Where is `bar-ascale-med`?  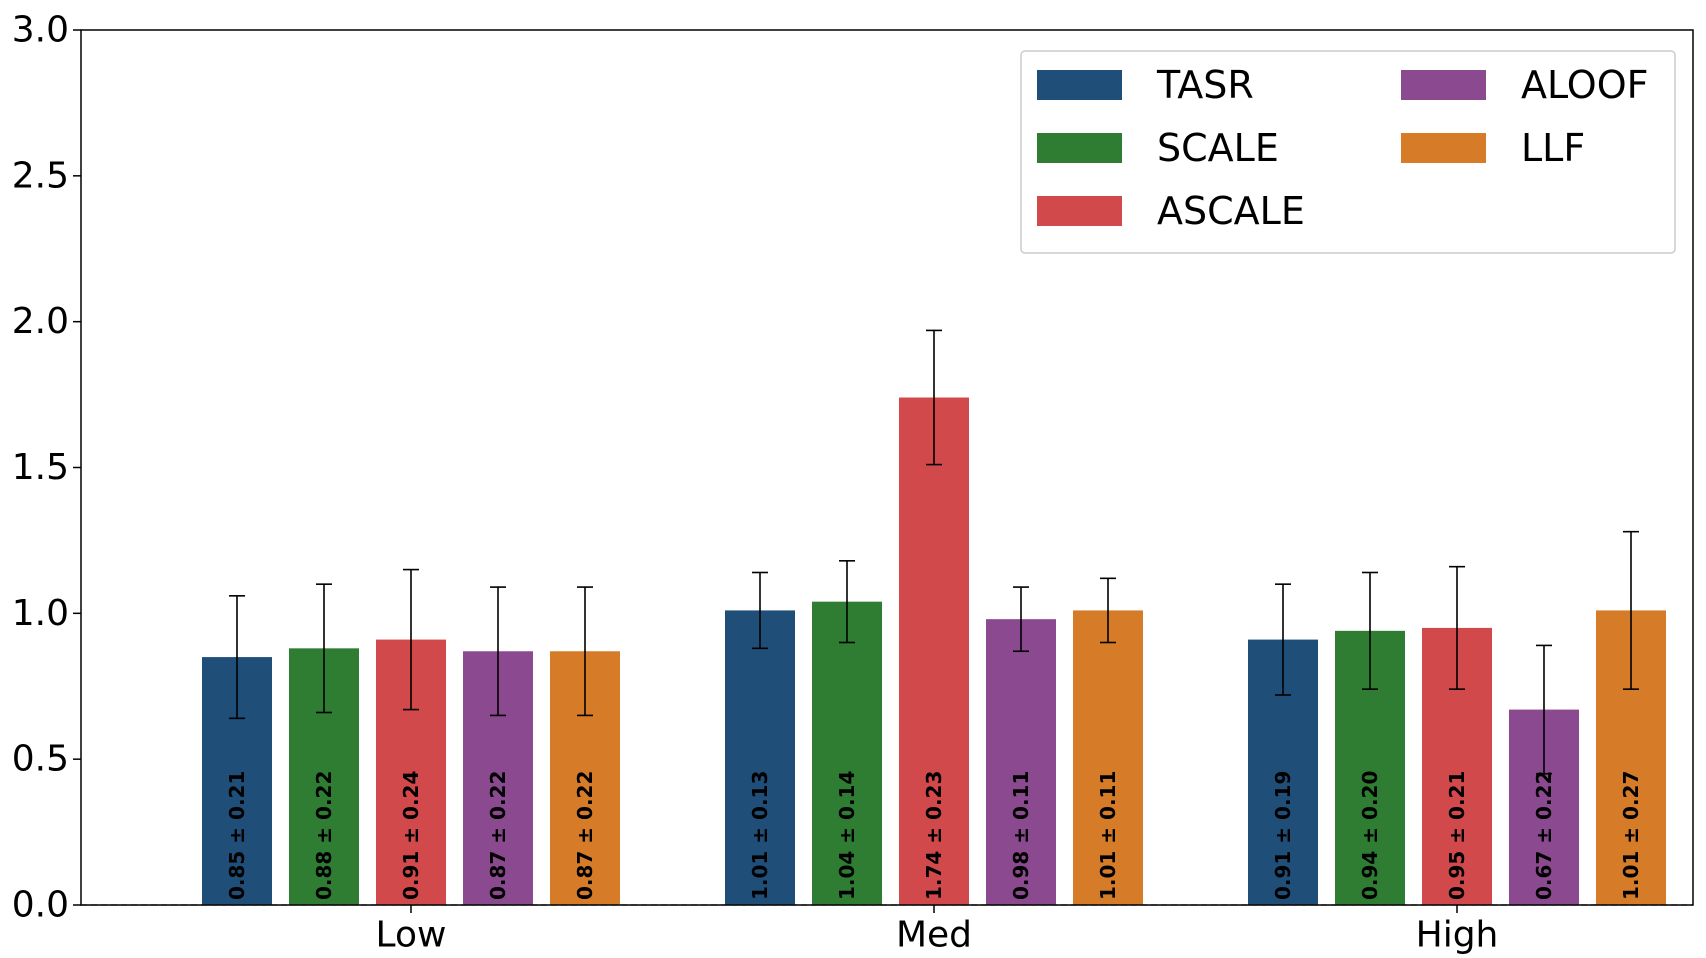
bar-ascale-med is located at coordinates (934, 651).